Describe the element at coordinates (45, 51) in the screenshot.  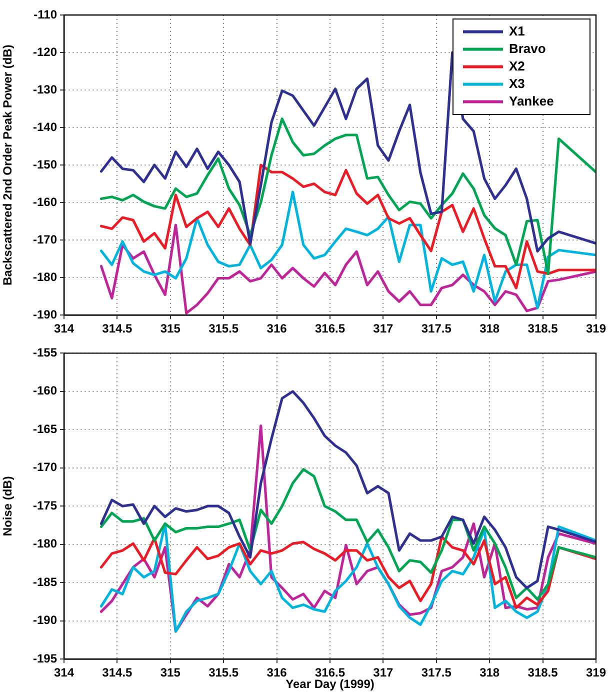
I see `y-tick-label: -120` at that location.